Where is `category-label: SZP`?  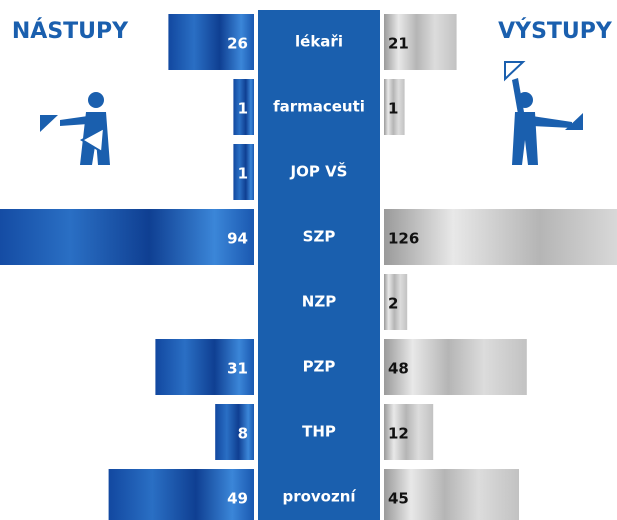
category-label: SZP is located at coordinates (319, 237).